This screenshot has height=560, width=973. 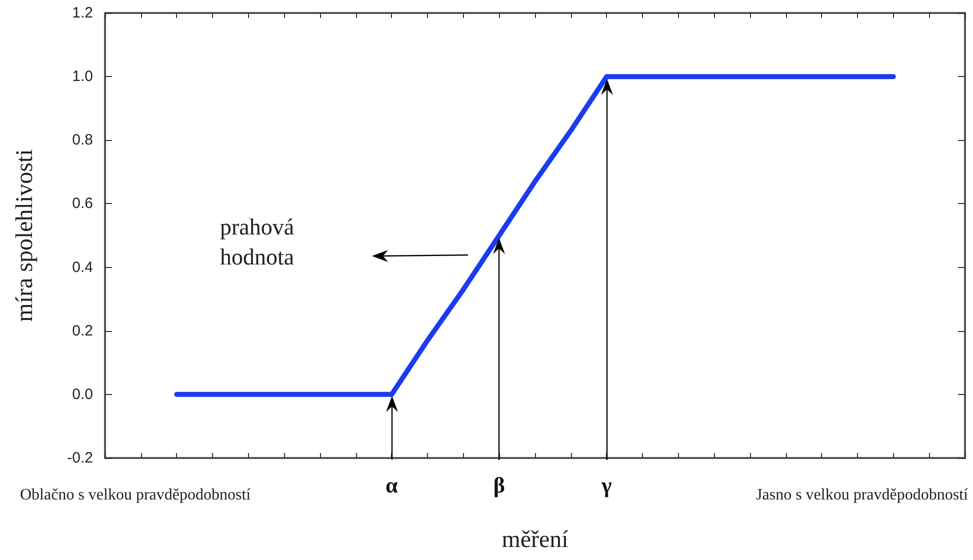 What do you see at coordinates (82, 331) in the screenshot?
I see `y-tick-label: 0.2` at bounding box center [82, 331].